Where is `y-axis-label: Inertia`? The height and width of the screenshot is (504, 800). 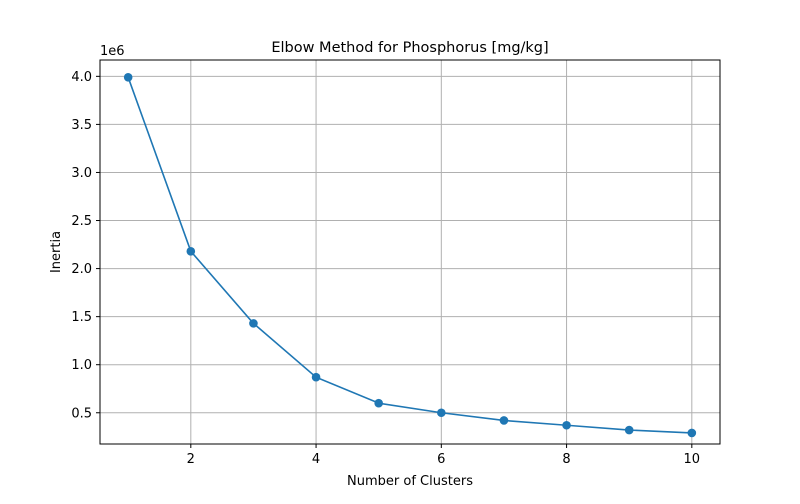 y-axis-label: Inertia is located at coordinates (56, 252).